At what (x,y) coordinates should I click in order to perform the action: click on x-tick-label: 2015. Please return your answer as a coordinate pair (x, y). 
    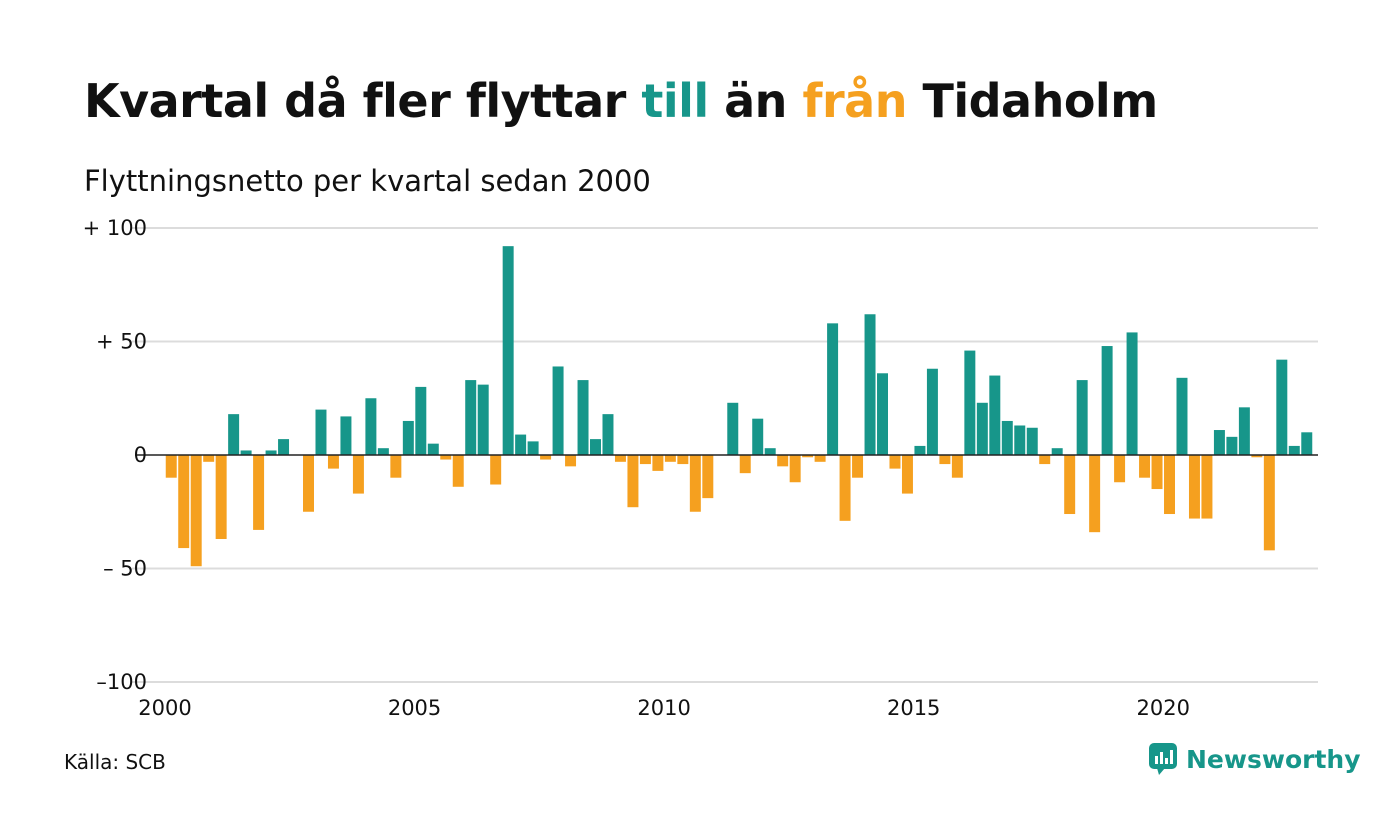
    Looking at the image, I should click on (913, 708).